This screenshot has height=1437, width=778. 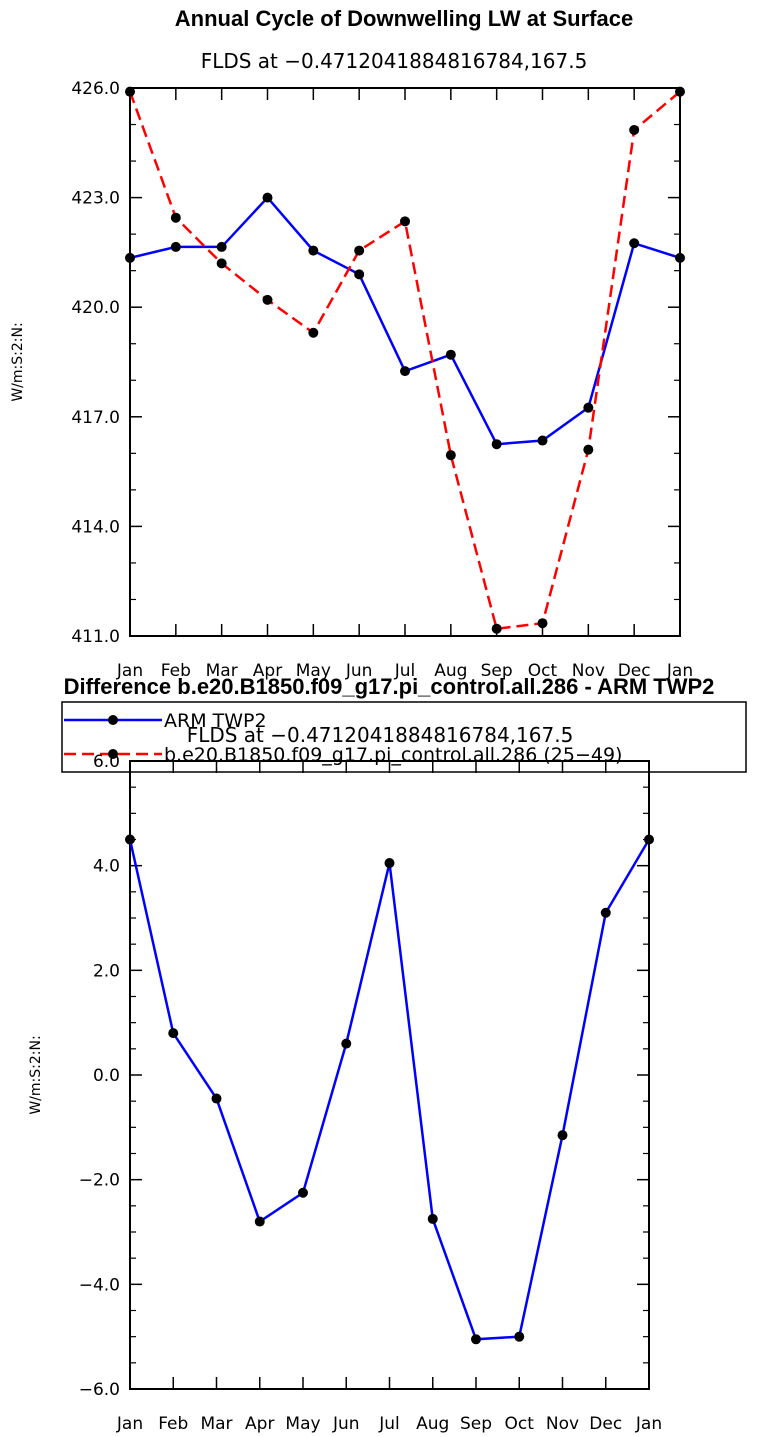 I want to click on y-tick-label: 2.0, so click(x=106, y=971).